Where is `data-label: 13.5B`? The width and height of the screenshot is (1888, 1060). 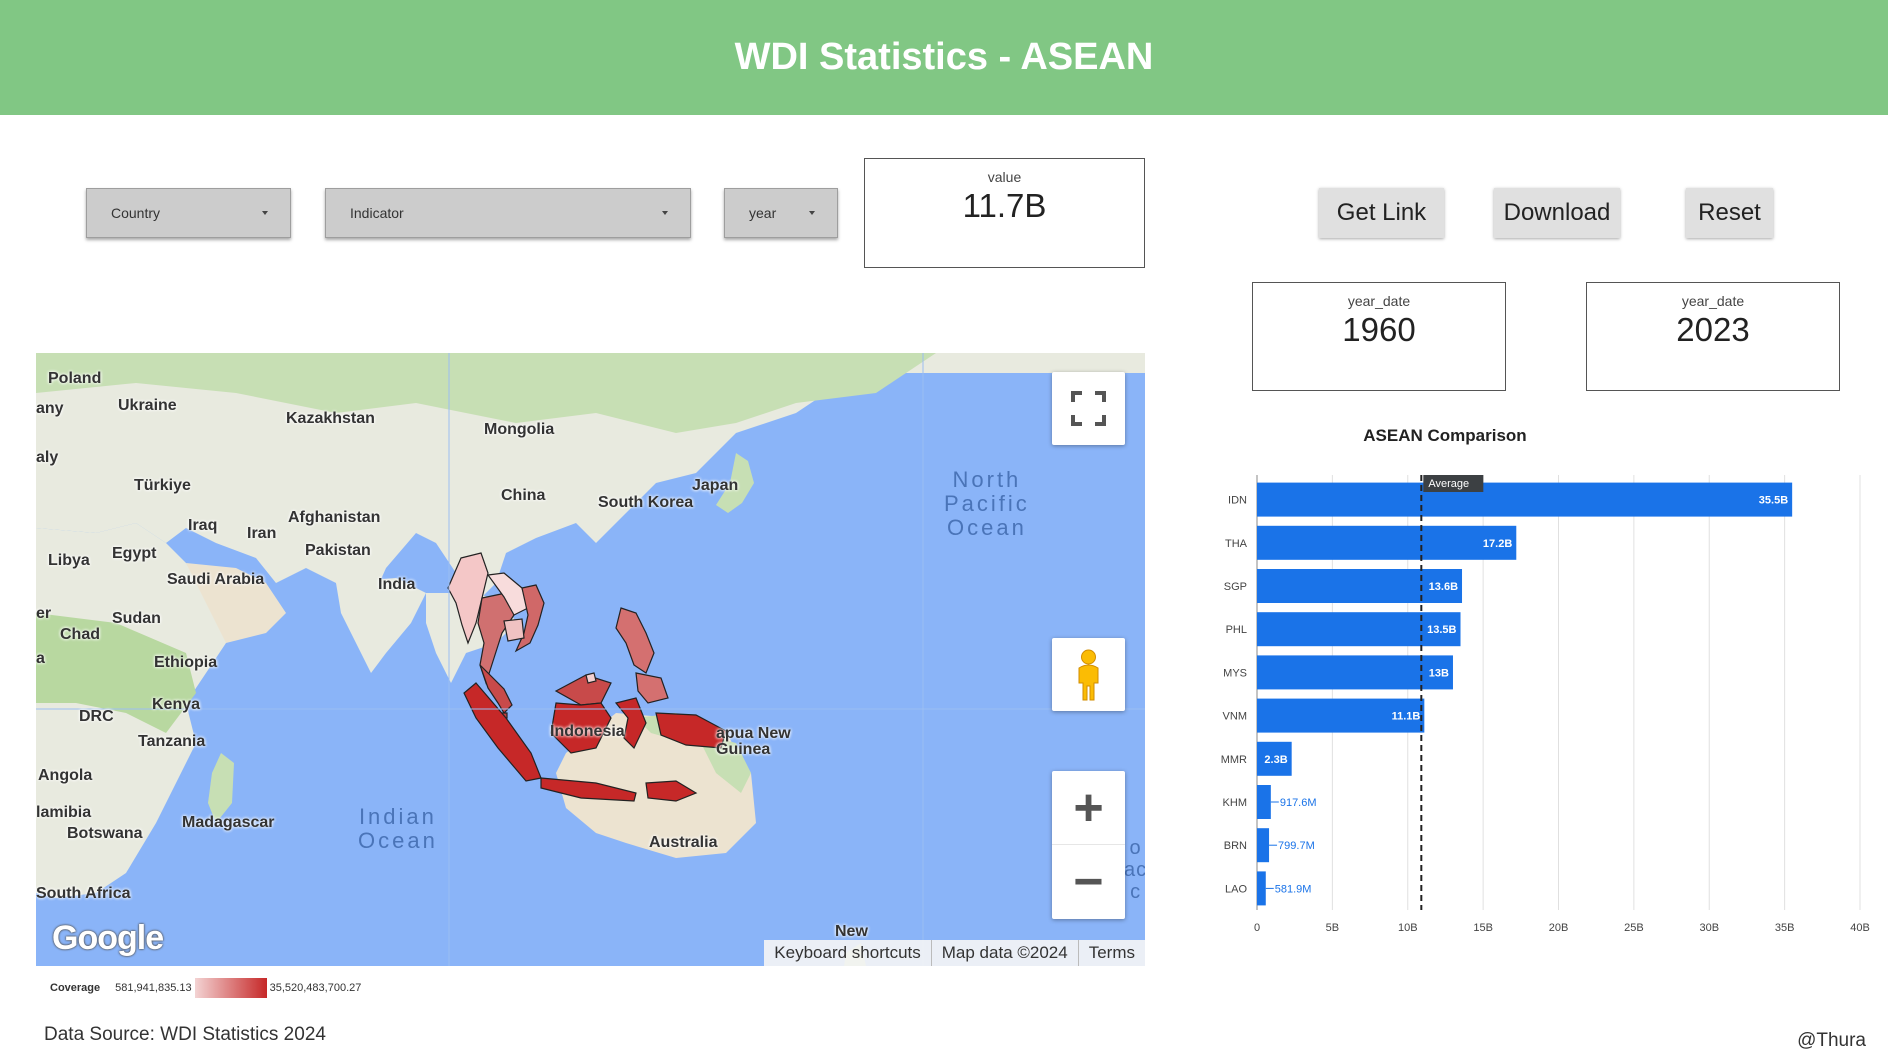 data-label: 13.5B is located at coordinates (1441, 630).